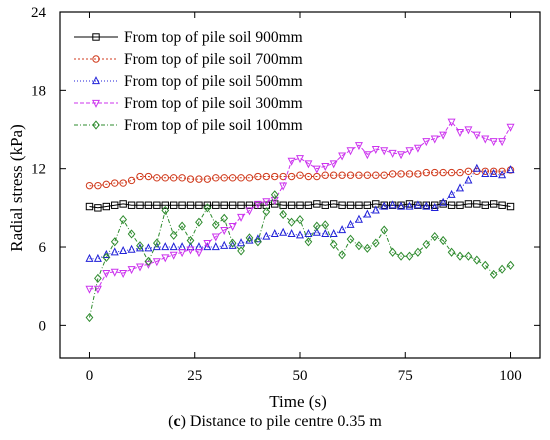 This screenshot has width=550, height=440. What do you see at coordinates (213, 125) in the screenshot?
I see `legend-label: From top of pile soil 100mm` at bounding box center [213, 125].